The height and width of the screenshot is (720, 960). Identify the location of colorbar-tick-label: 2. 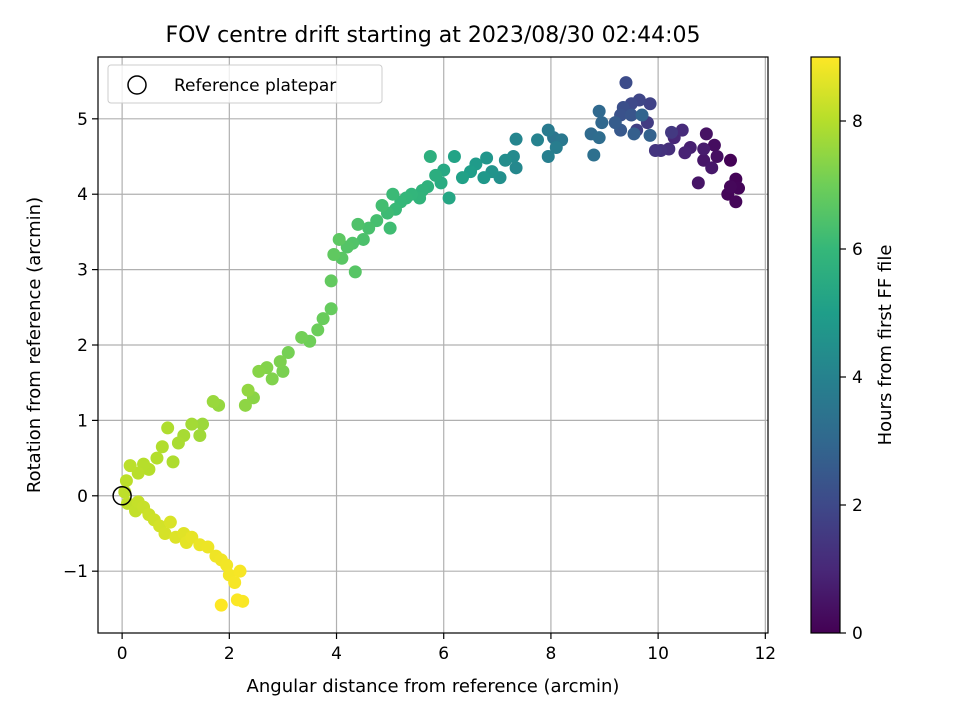
(857, 506).